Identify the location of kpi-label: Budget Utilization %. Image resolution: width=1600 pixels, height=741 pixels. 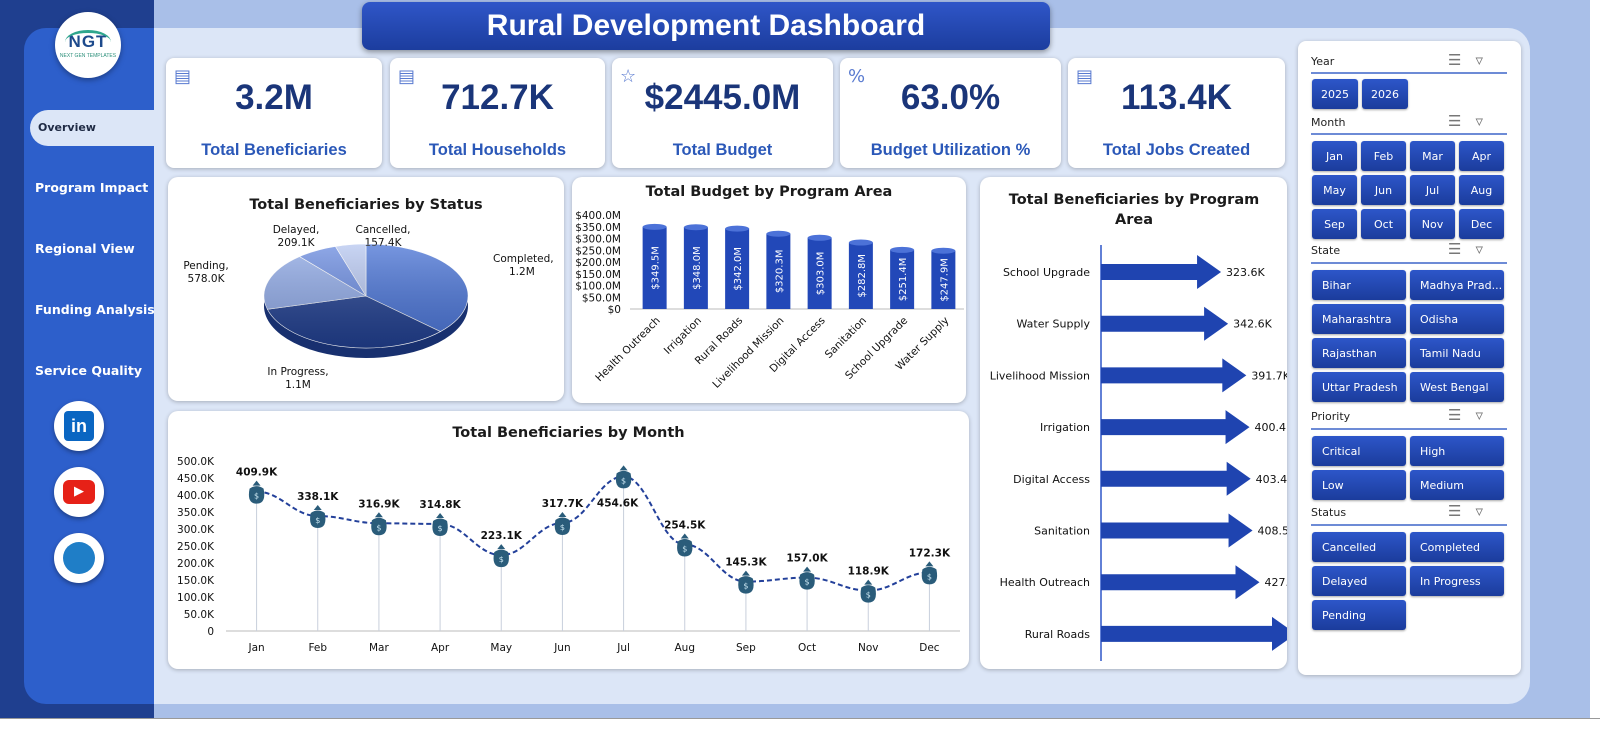
(950, 150).